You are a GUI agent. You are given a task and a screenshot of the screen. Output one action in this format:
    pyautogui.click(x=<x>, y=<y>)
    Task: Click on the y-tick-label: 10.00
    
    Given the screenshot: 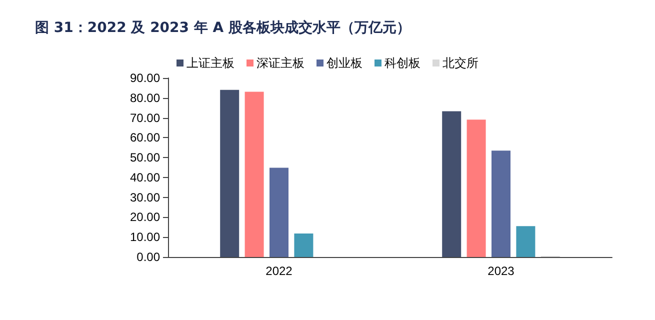 What is the action you would take?
    pyautogui.click(x=145, y=237)
    